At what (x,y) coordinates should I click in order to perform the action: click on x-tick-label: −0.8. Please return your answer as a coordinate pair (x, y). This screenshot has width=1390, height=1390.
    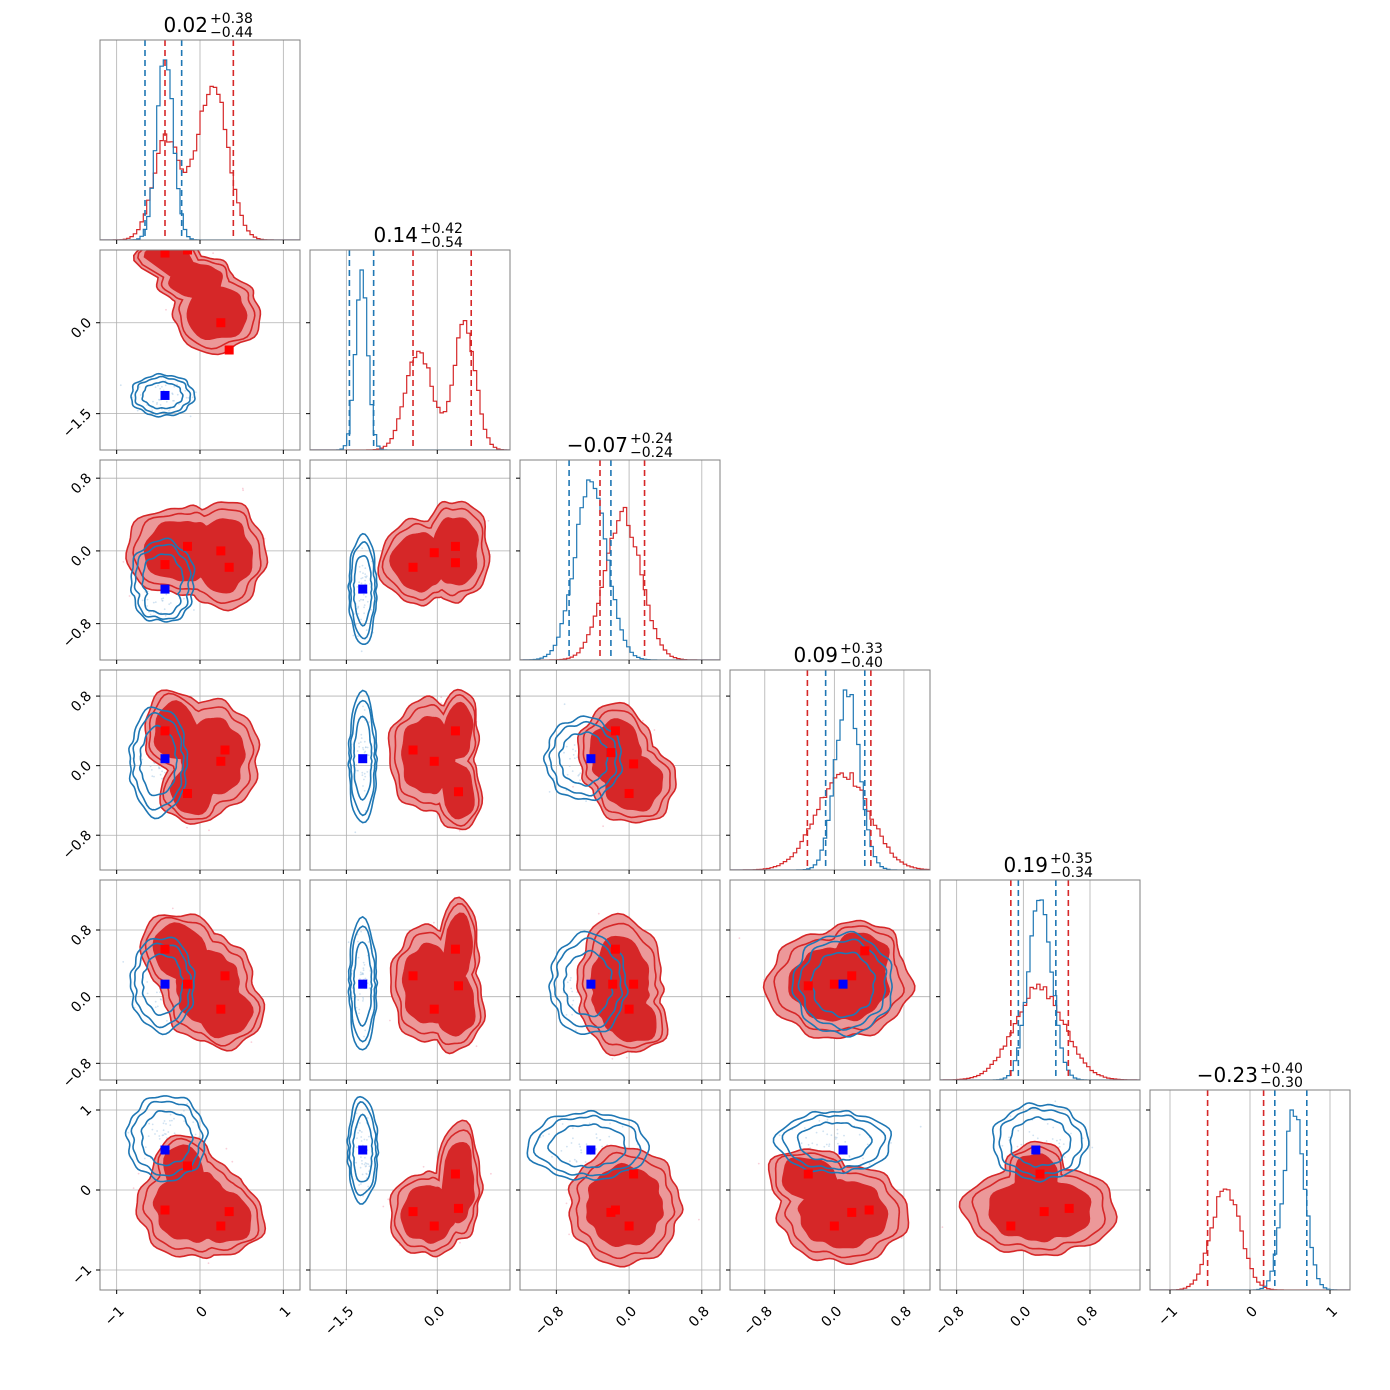
    Looking at the image, I should click on (949, 1320).